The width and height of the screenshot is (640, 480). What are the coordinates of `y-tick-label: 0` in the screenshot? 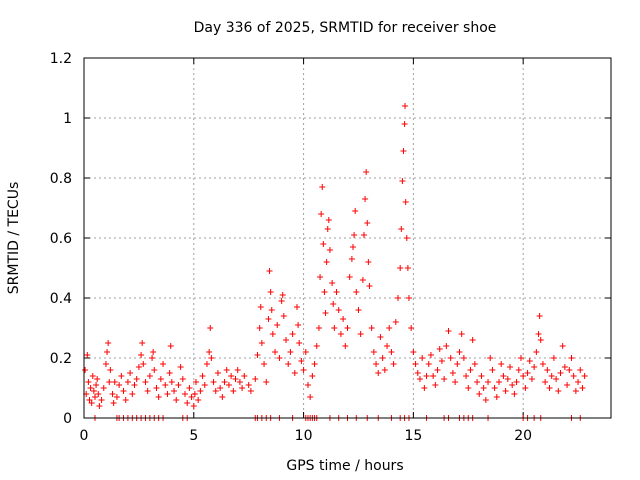 It's located at (67, 419).